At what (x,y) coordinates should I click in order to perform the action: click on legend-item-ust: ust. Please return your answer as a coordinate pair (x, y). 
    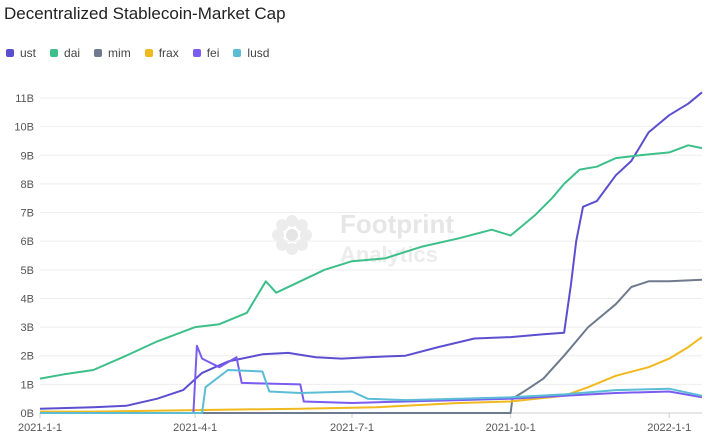
    Looking at the image, I should click on (21, 53).